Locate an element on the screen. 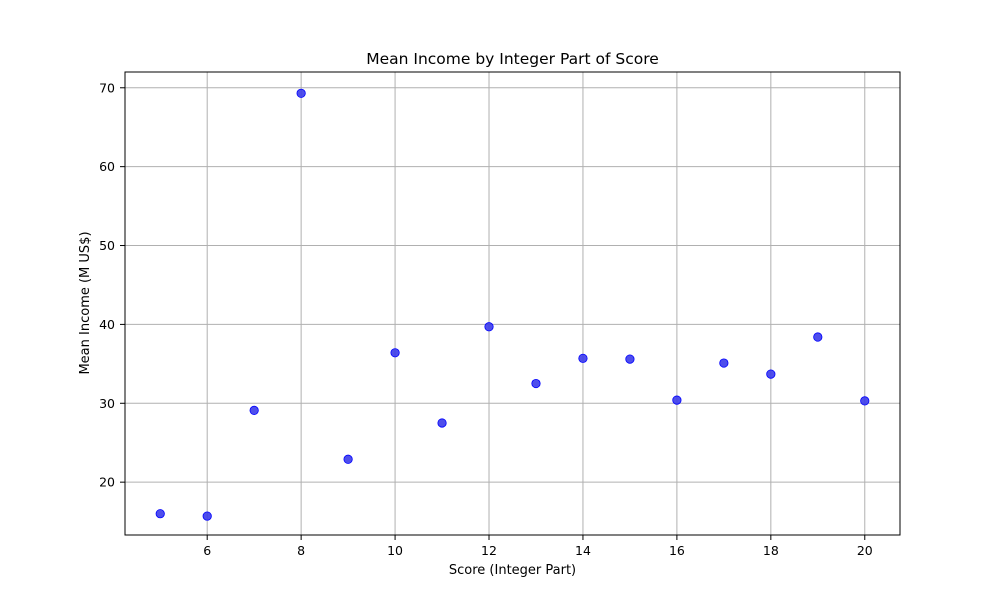 This screenshot has height=600, width=1000. x-tick-label: 12 is located at coordinates (489, 550).